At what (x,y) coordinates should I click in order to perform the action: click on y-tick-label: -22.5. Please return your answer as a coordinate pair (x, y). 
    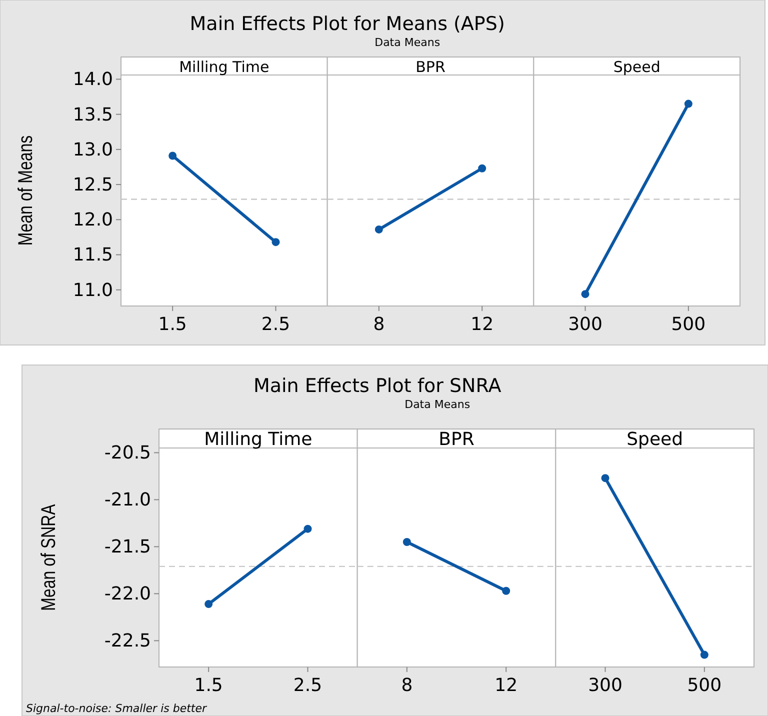
    Looking at the image, I should click on (127, 641).